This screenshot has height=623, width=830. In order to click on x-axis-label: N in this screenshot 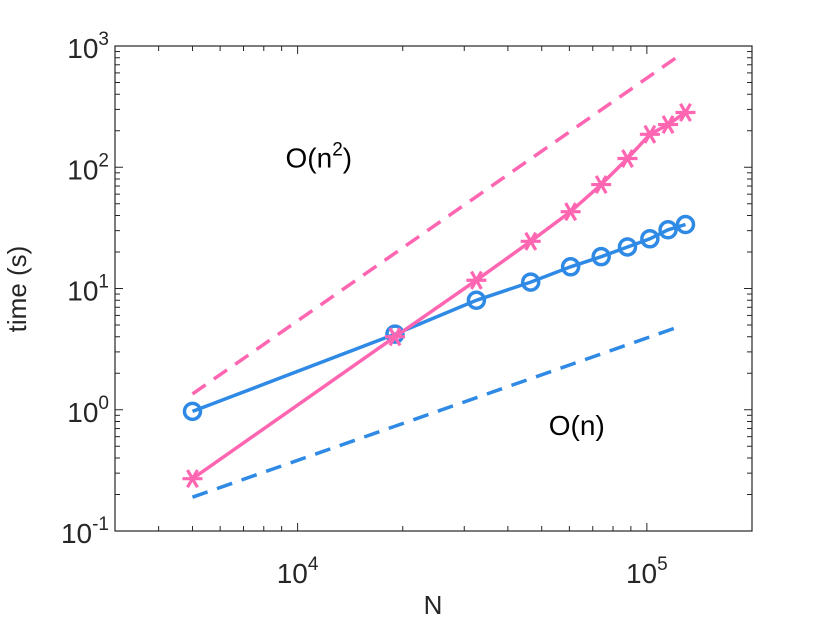, I will do `click(433, 605)`.